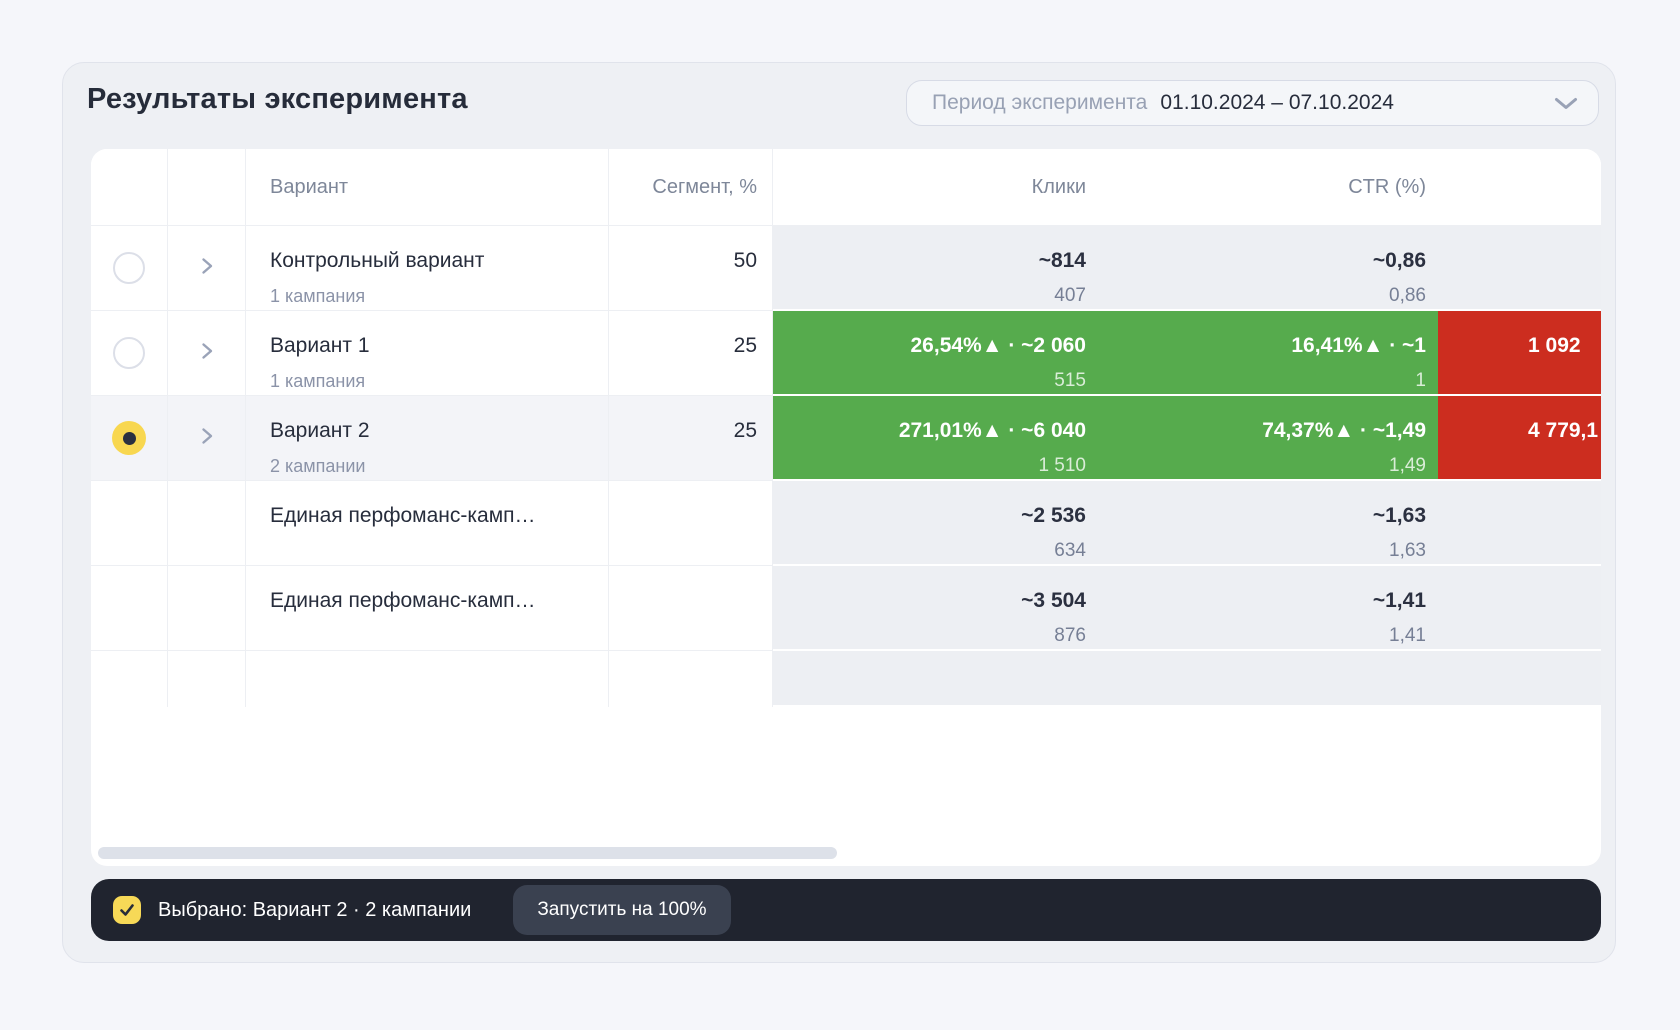  I want to click on clicks-cell: ~814 407, so click(939, 268).